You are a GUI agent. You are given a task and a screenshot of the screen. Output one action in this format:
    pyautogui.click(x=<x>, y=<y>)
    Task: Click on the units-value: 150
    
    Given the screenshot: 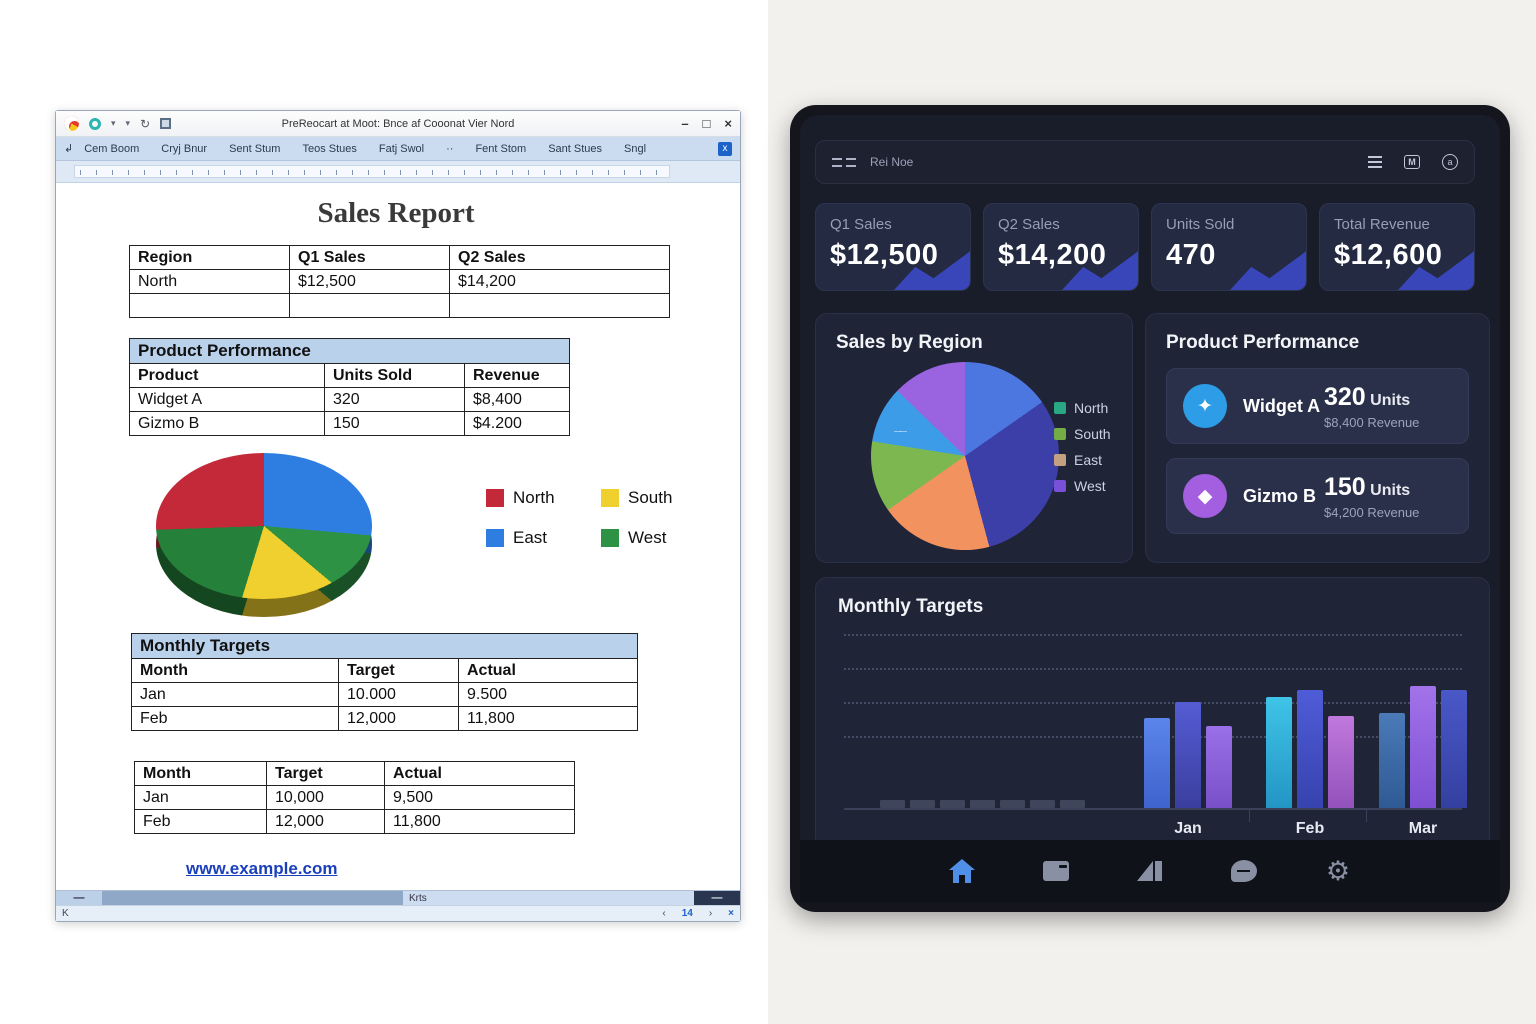 What is the action you would take?
    pyautogui.click(x=1345, y=486)
    